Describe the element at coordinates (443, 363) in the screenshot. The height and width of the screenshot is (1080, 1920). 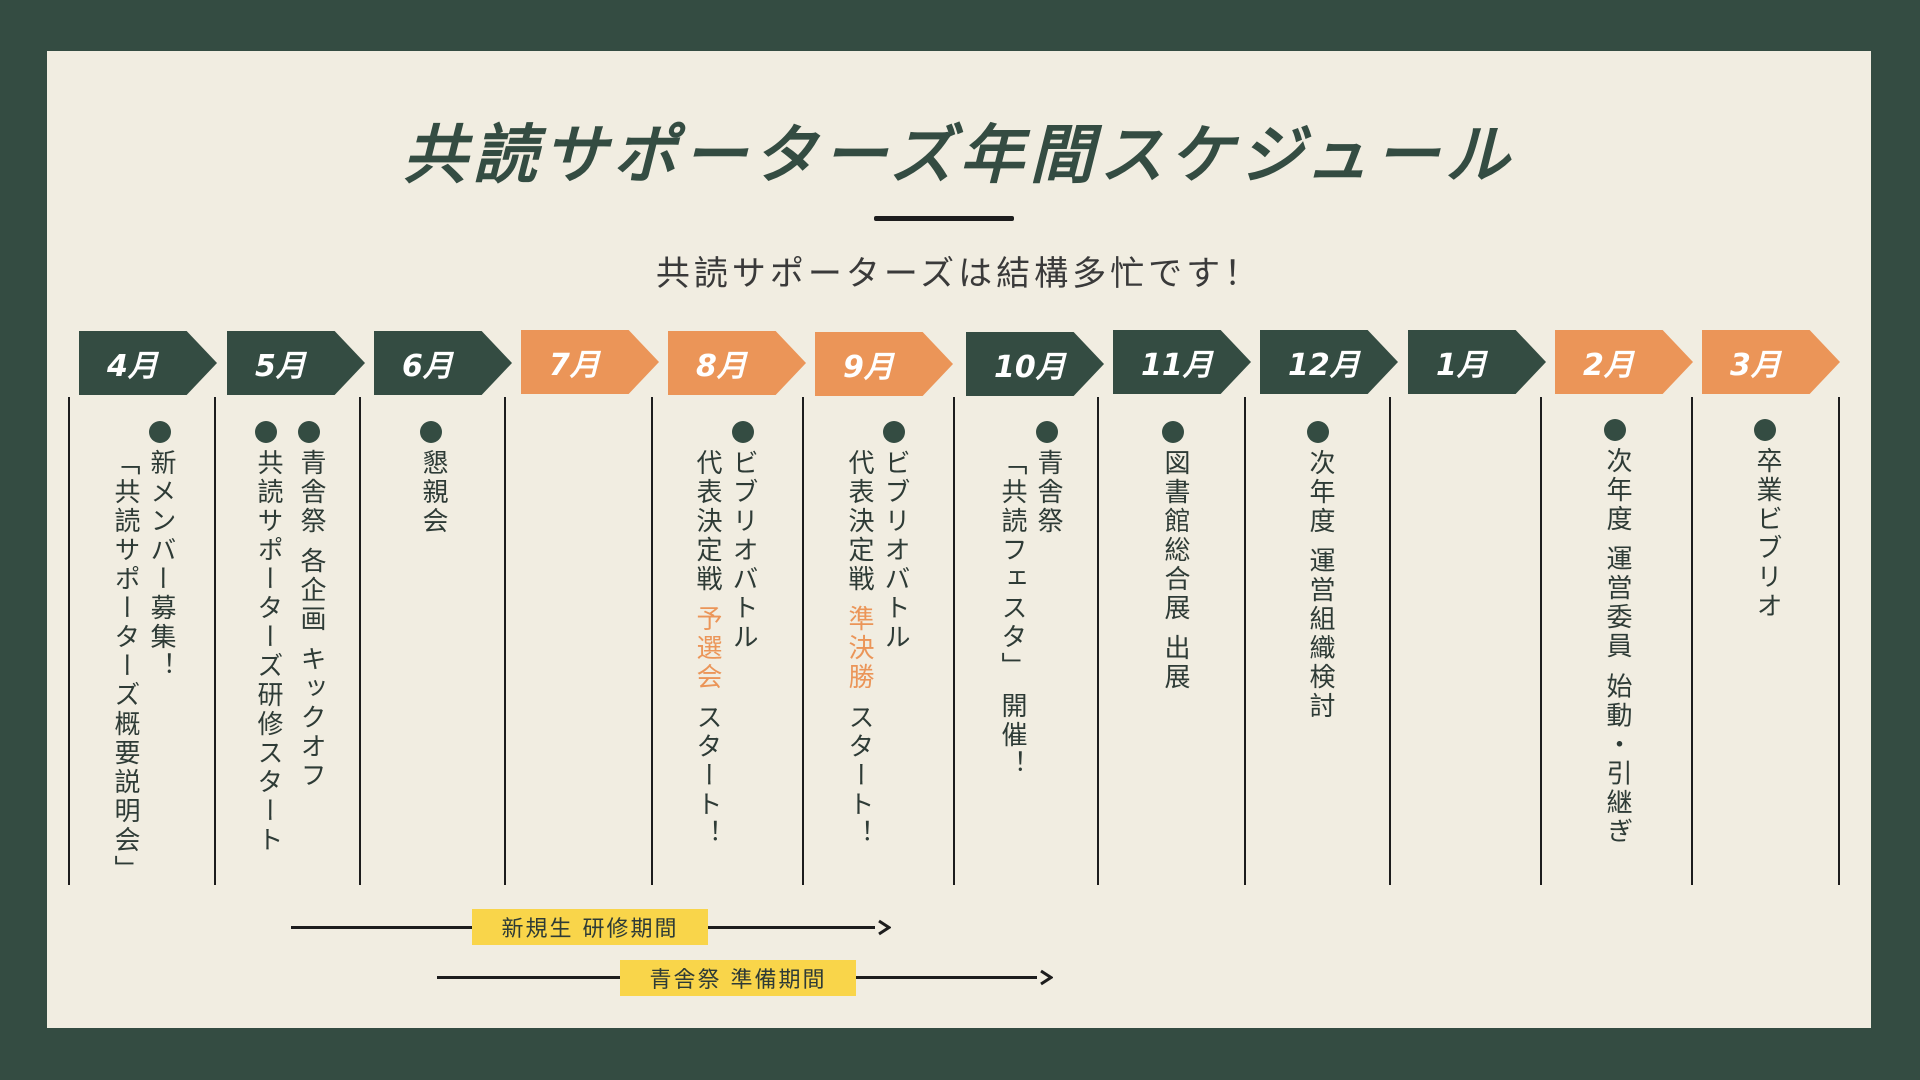
I see `month-jun: 6月` at that location.